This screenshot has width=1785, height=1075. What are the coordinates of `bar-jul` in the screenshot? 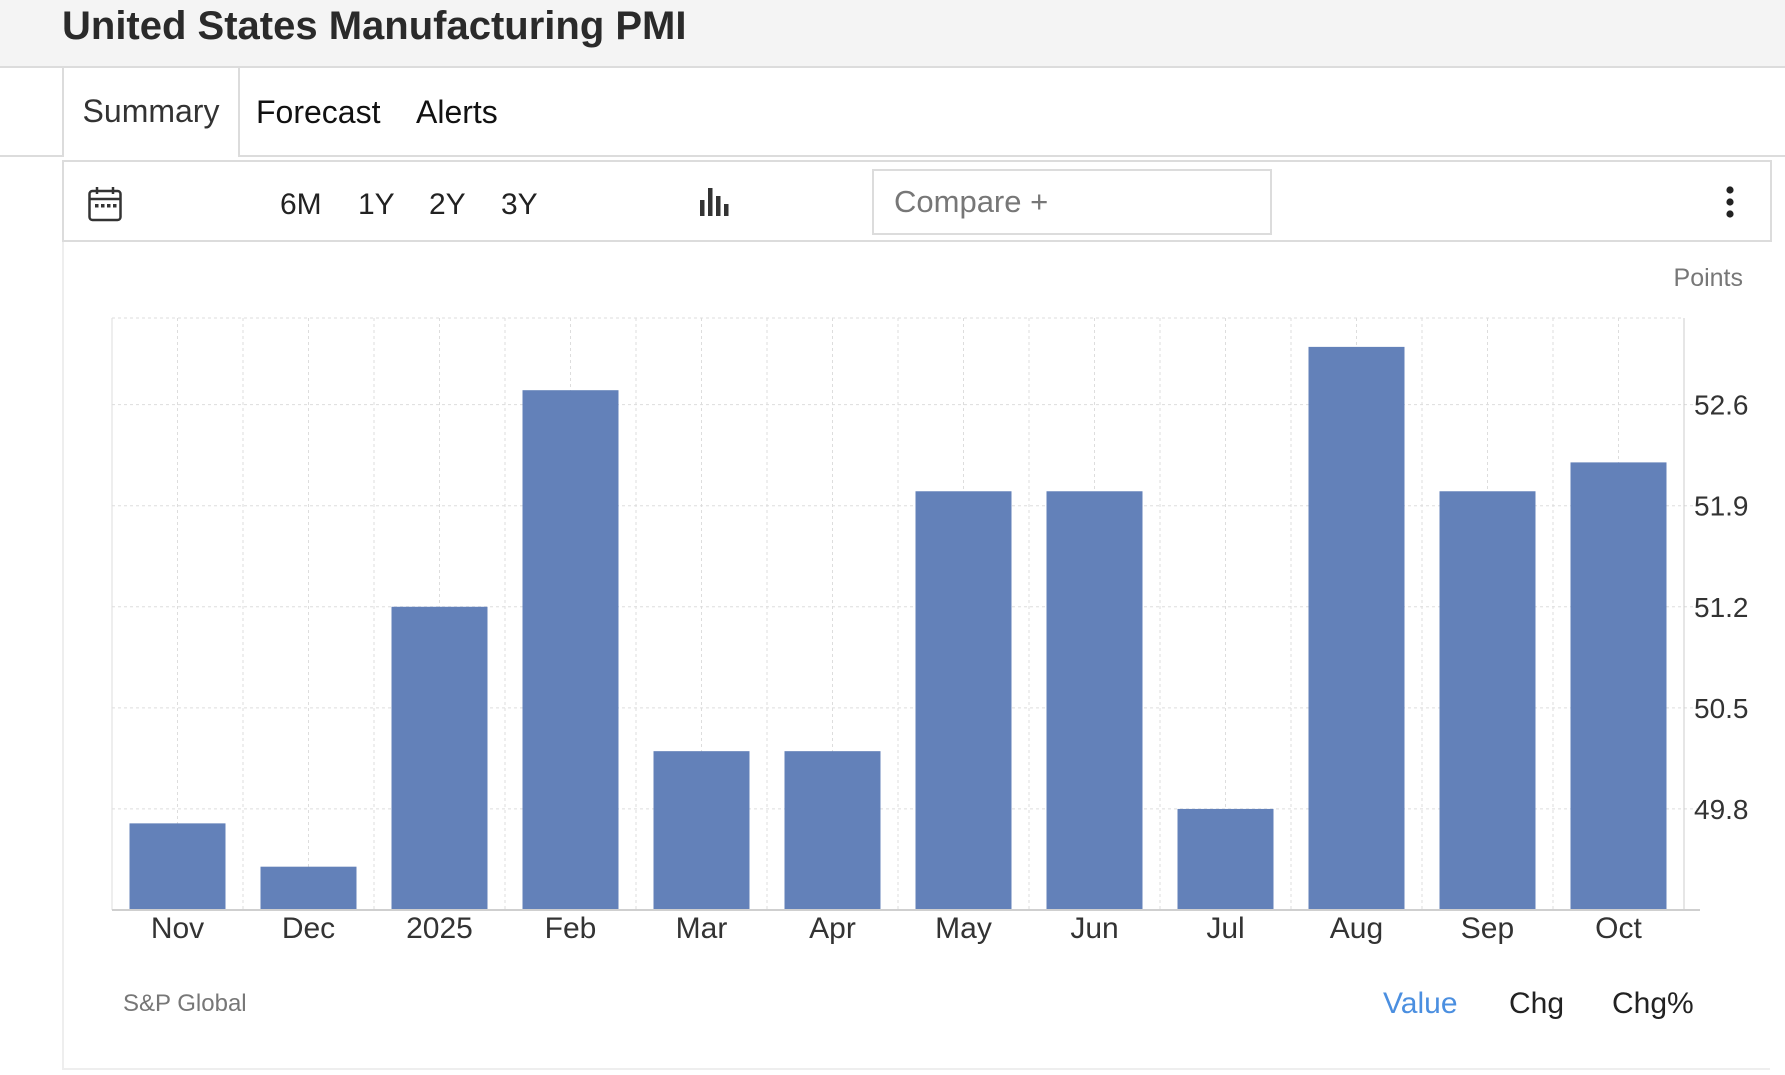 It's located at (1225, 859).